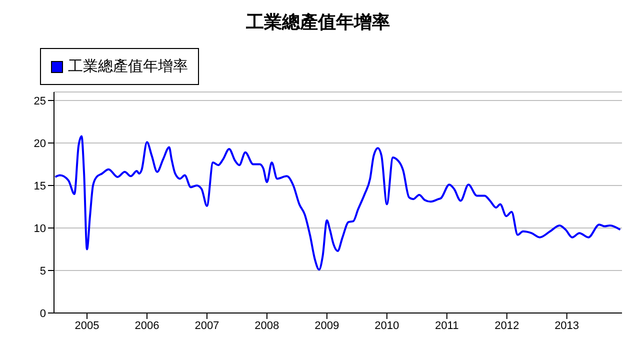  What do you see at coordinates (267, 326) in the screenshot?
I see `x-tick-label: 2008` at bounding box center [267, 326].